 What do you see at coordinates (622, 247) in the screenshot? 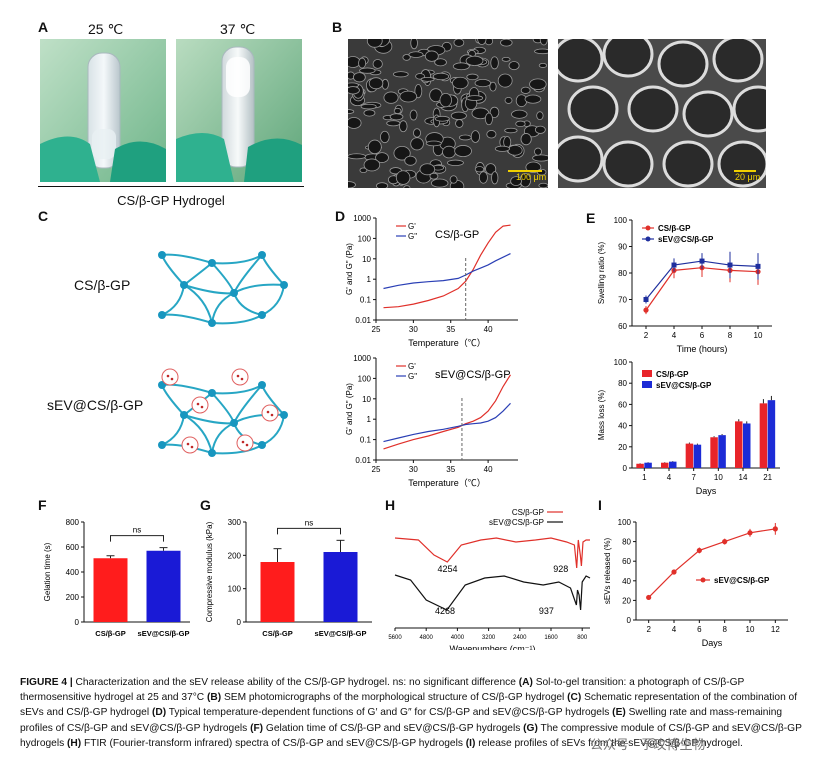
I see `y-tick-label: 90` at bounding box center [622, 247].